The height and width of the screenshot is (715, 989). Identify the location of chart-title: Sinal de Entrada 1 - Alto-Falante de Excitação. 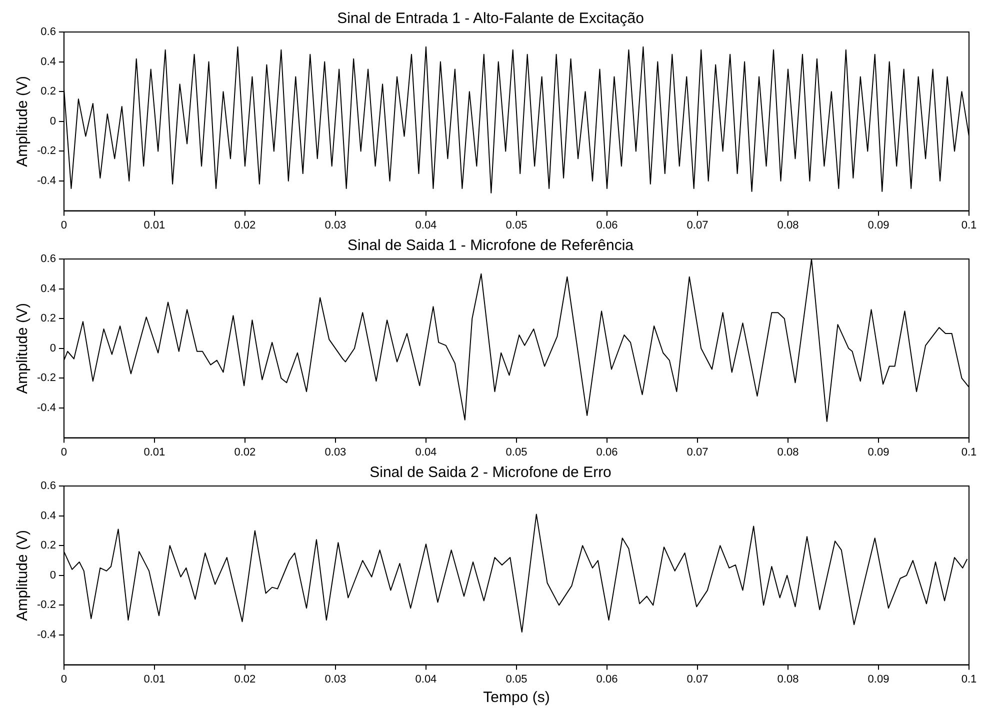
(490, 19).